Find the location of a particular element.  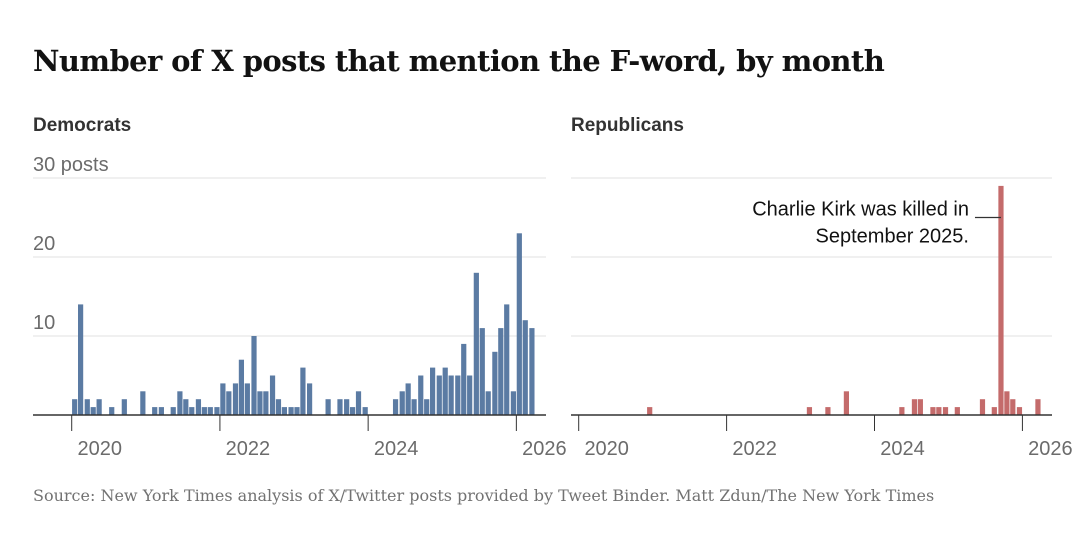

ytick-label-20: 20 is located at coordinates (44, 244).